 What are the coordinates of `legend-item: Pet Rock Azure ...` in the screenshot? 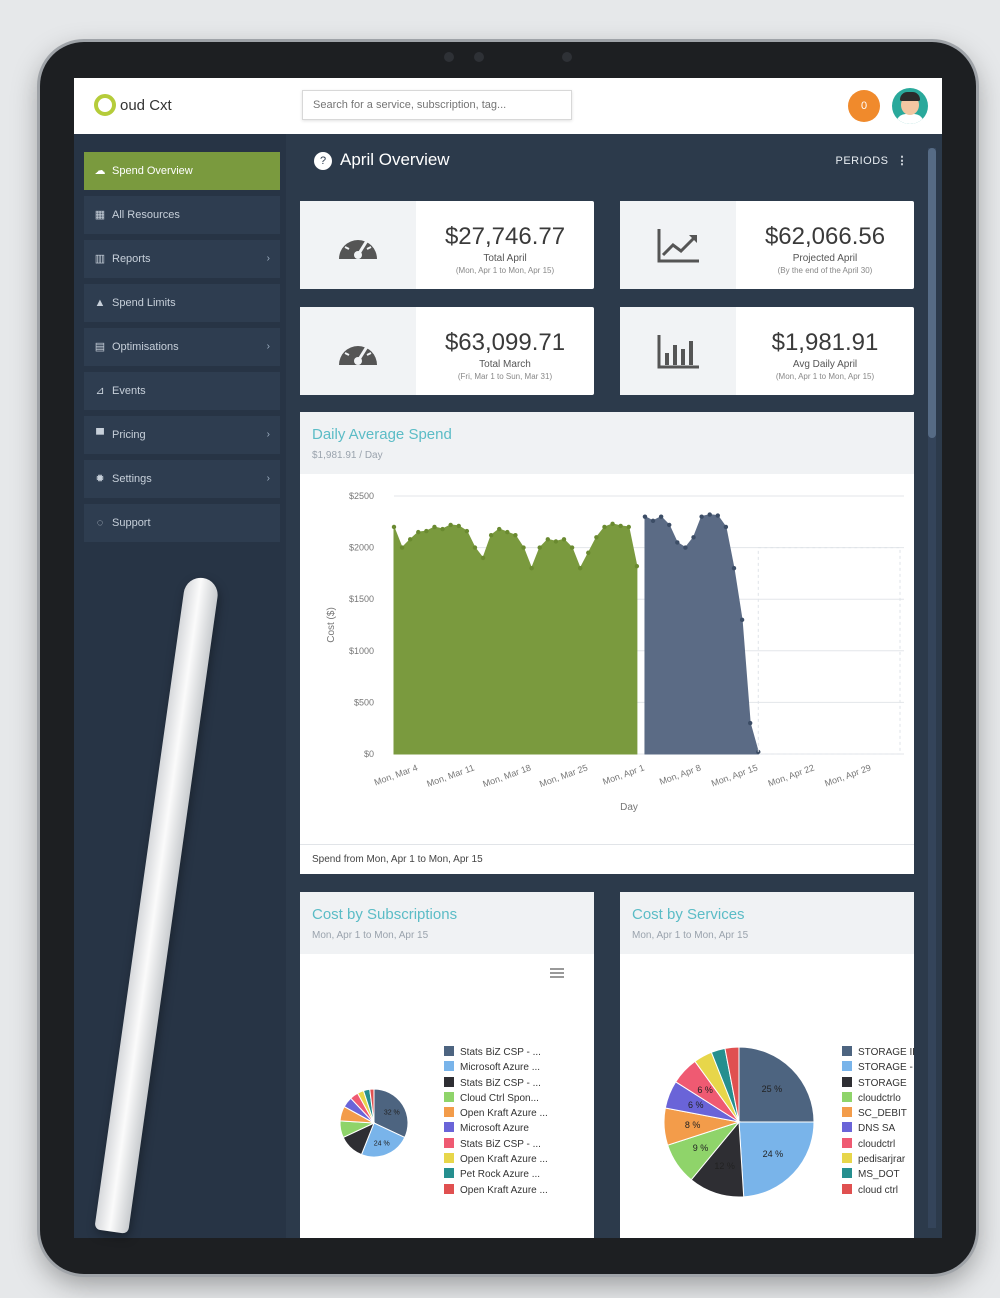 It's located at (517, 1175).